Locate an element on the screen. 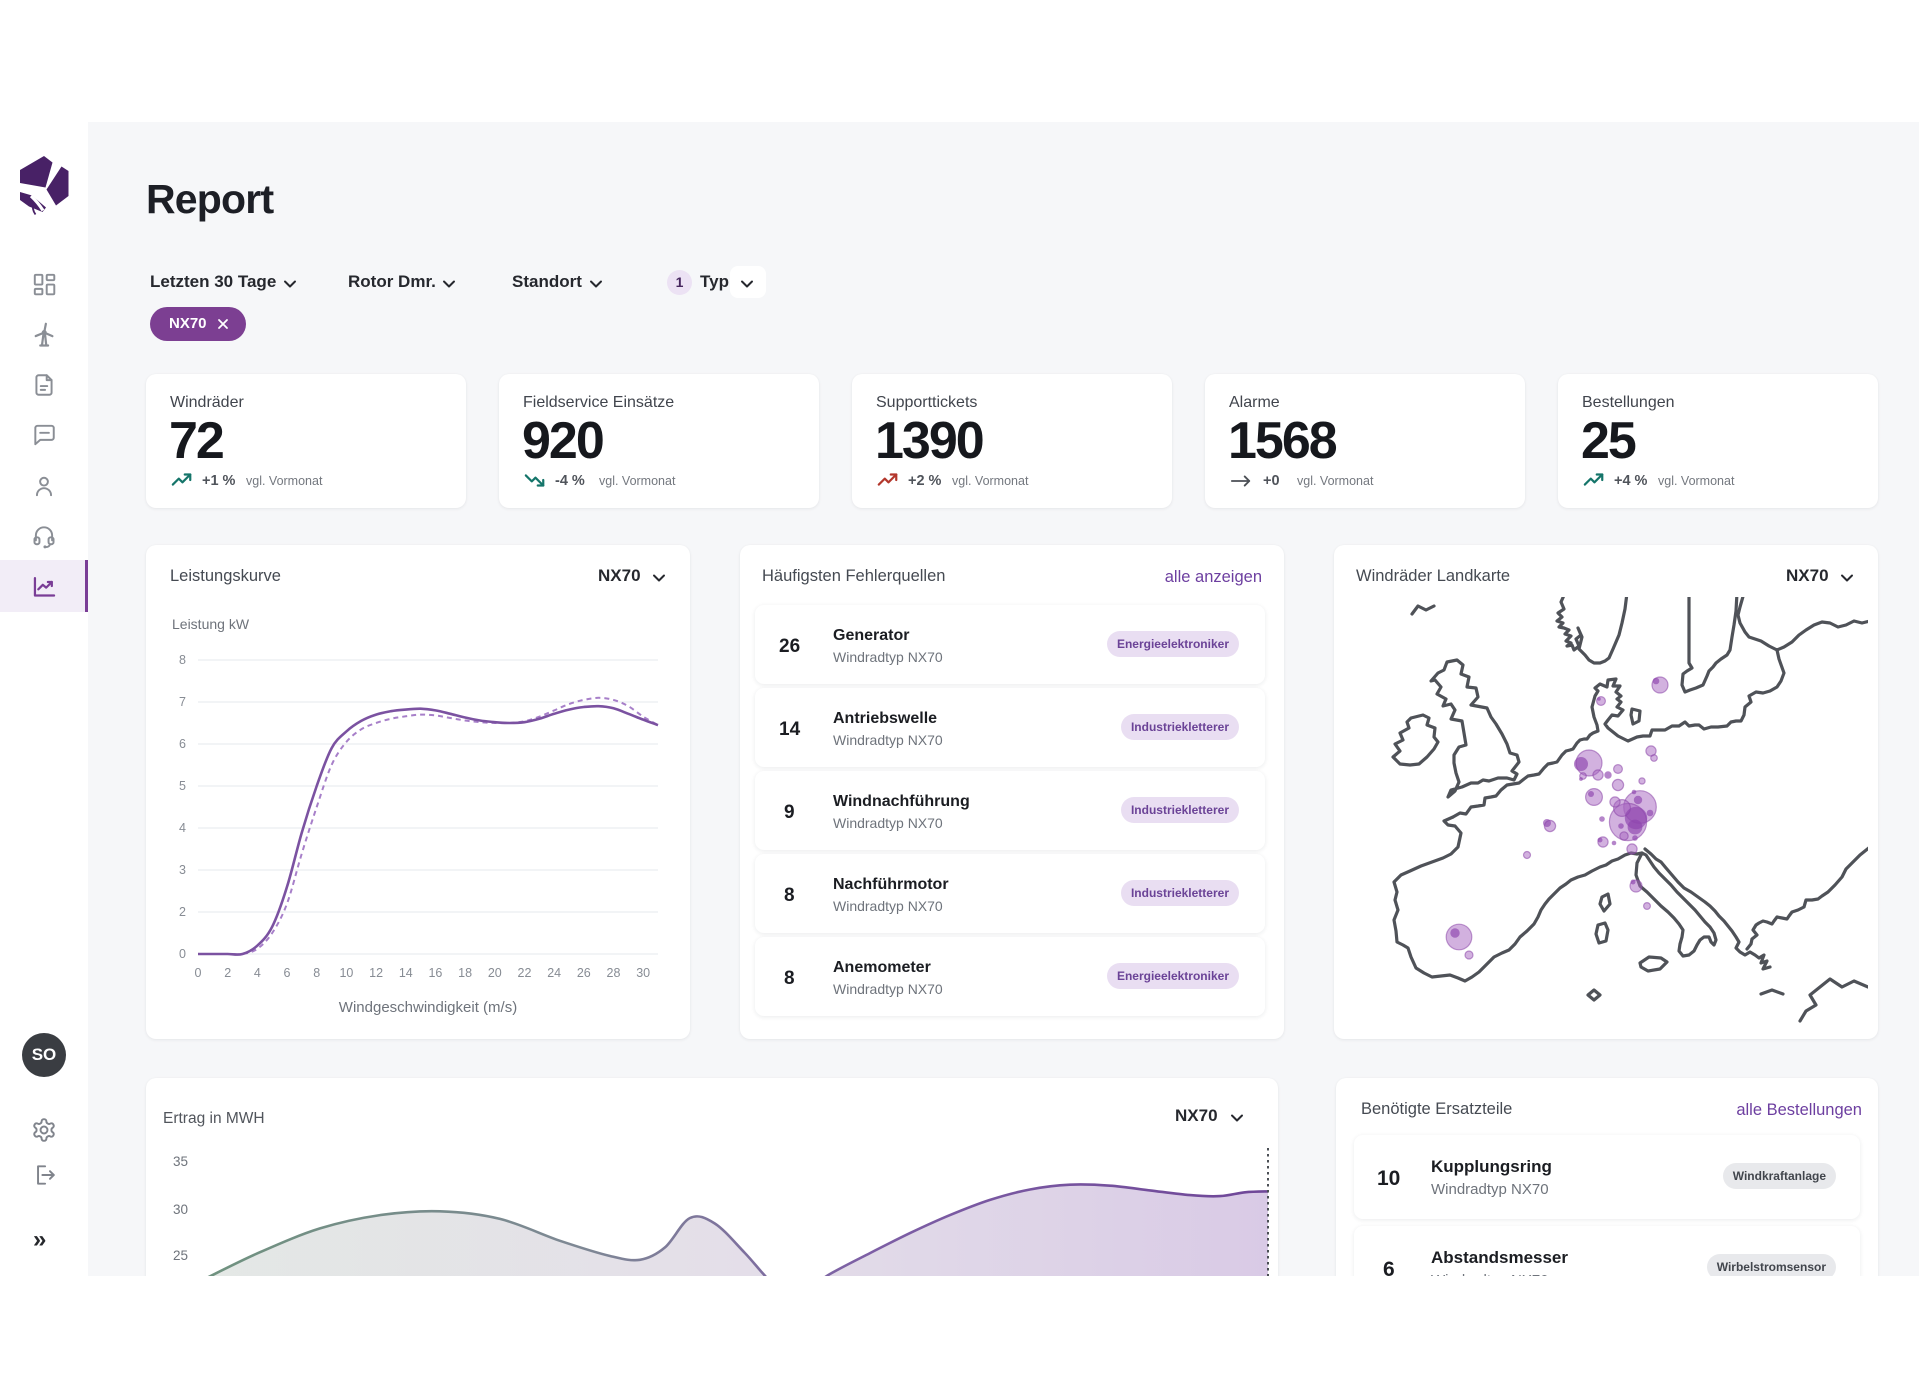 The image size is (1920, 1399). svg-text: 18 is located at coordinates (465, 973).